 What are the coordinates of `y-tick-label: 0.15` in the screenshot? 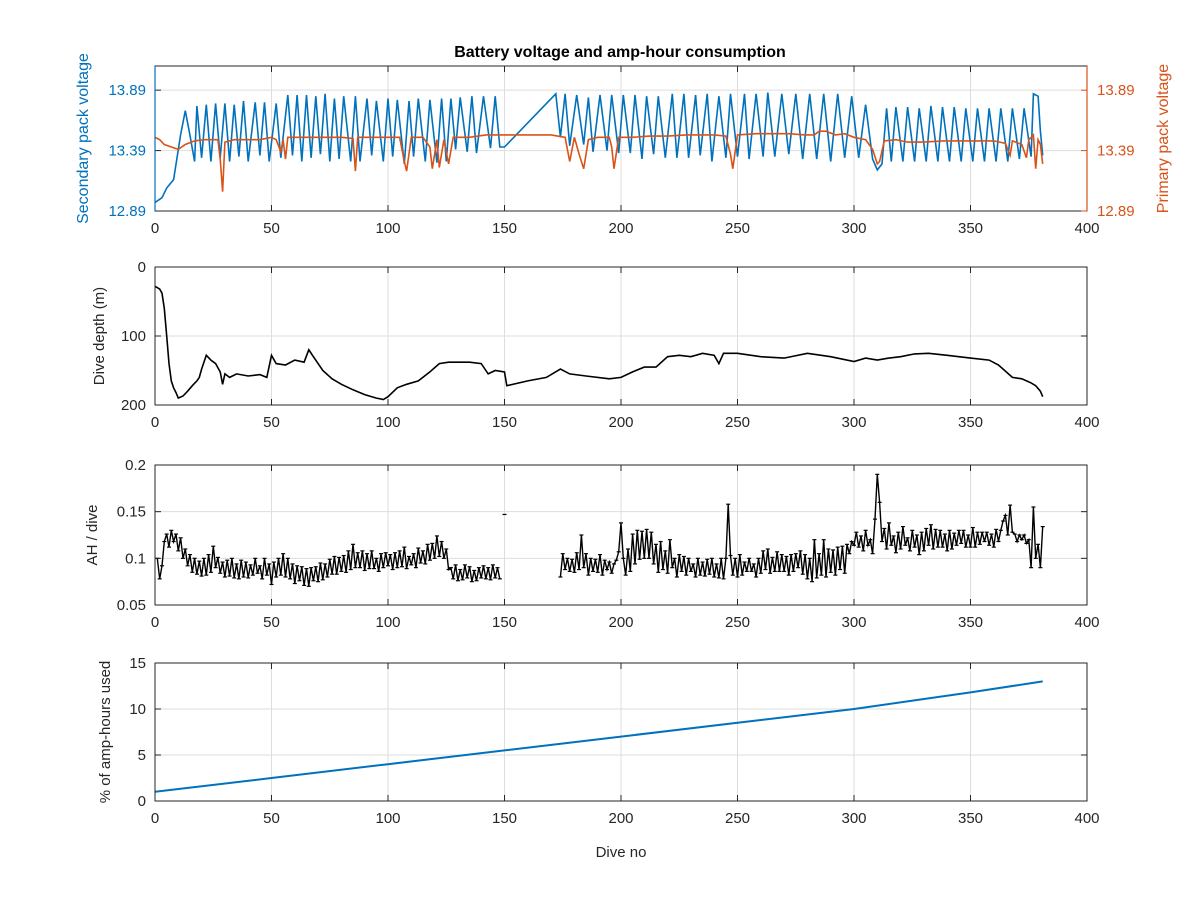 It's located at (131, 512).